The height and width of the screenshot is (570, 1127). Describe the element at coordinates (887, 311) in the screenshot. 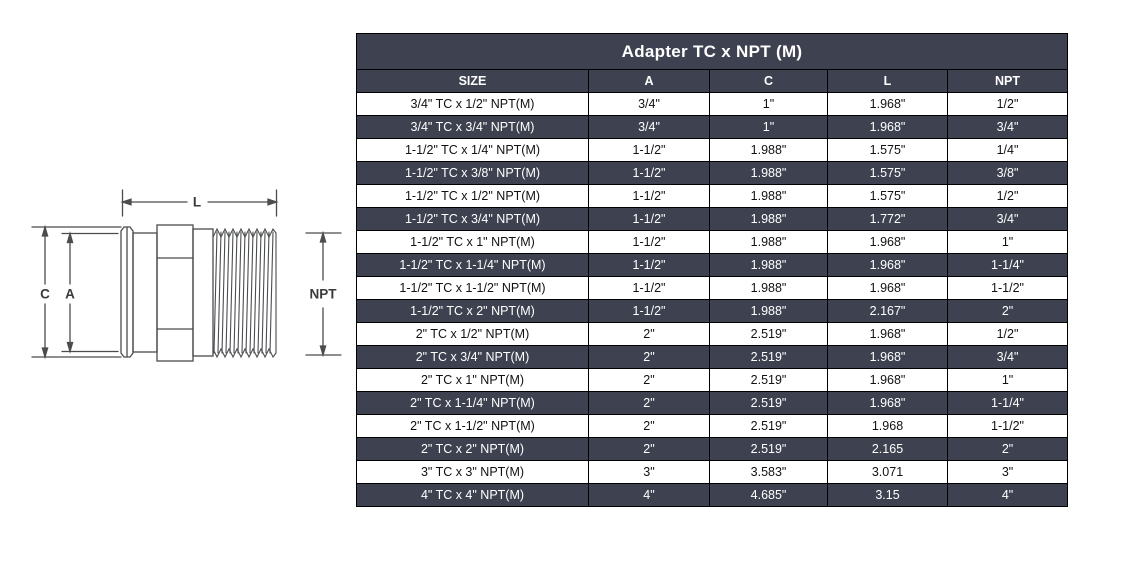

I see `value-cell: 2.167"` at that location.